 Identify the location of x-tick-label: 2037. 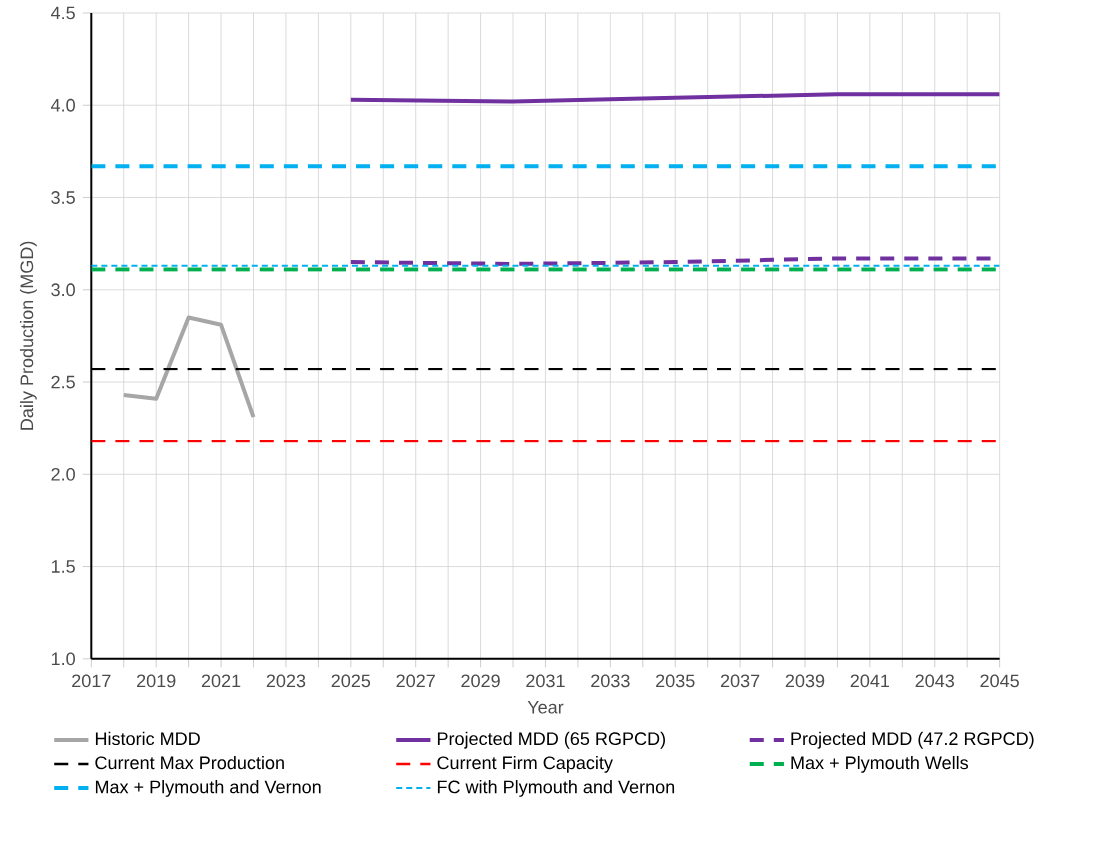
(740, 681).